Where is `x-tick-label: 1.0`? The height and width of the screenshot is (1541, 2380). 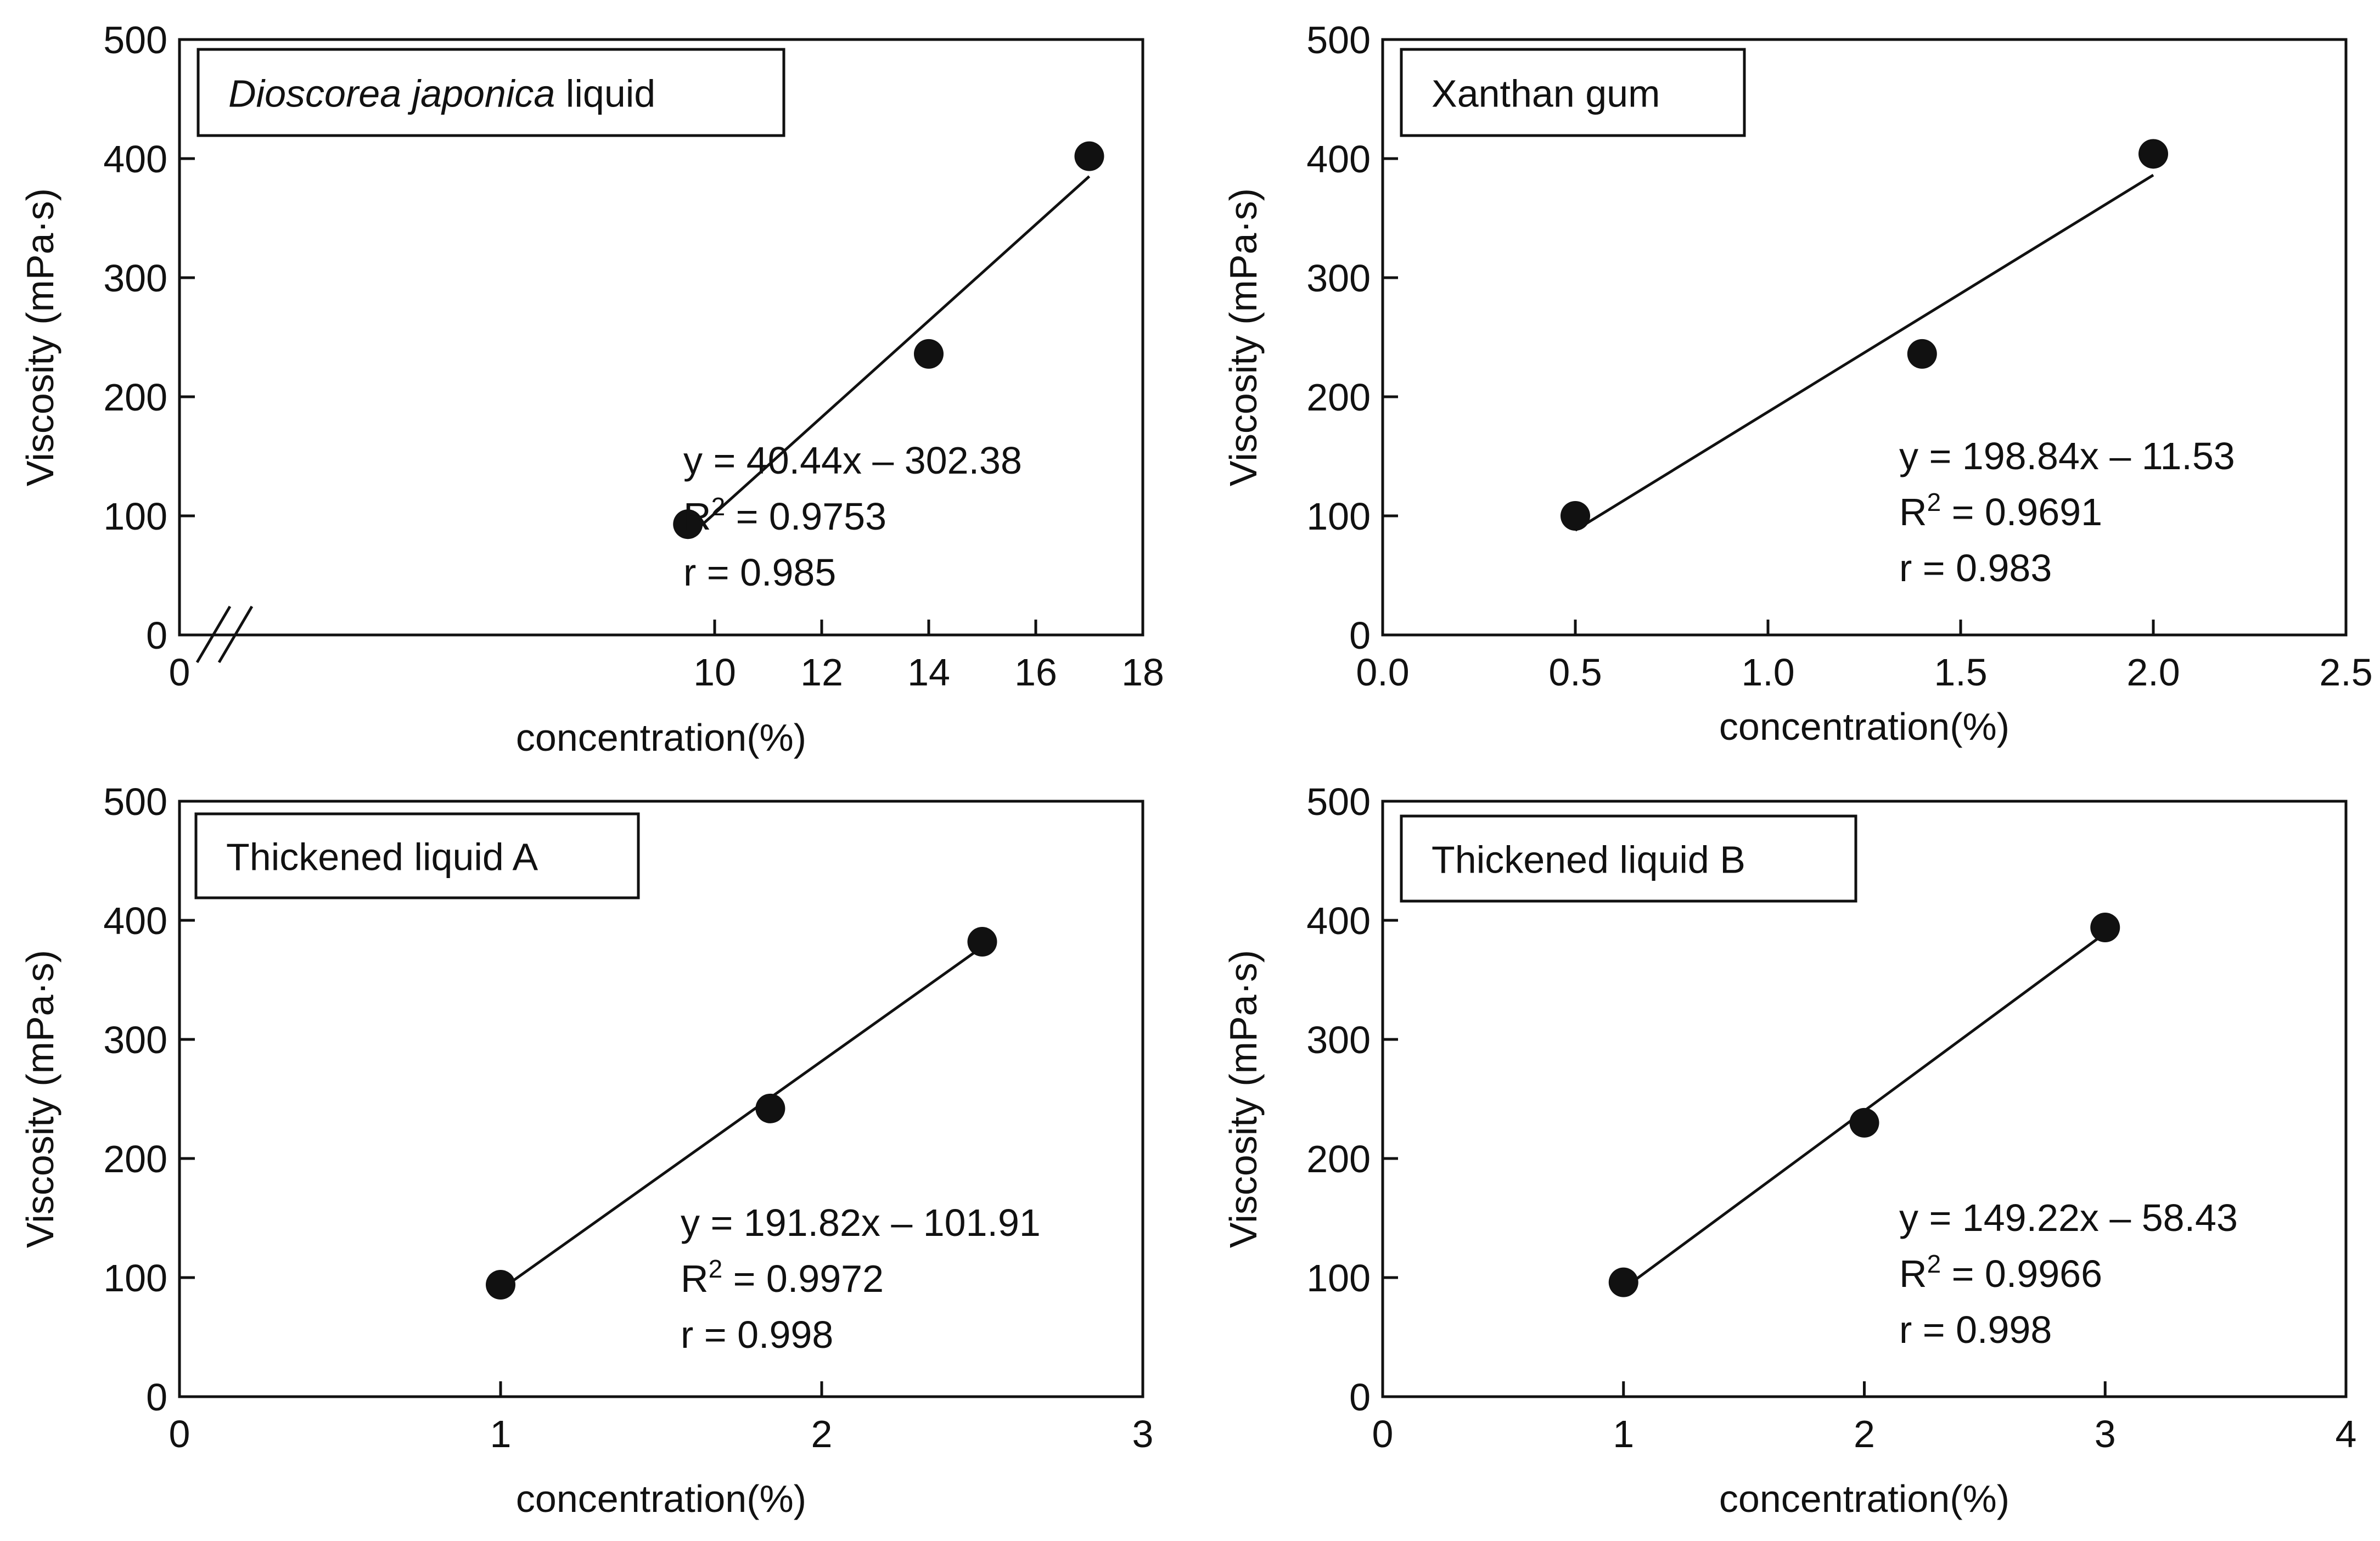 x-tick-label: 1.0 is located at coordinates (1767, 673).